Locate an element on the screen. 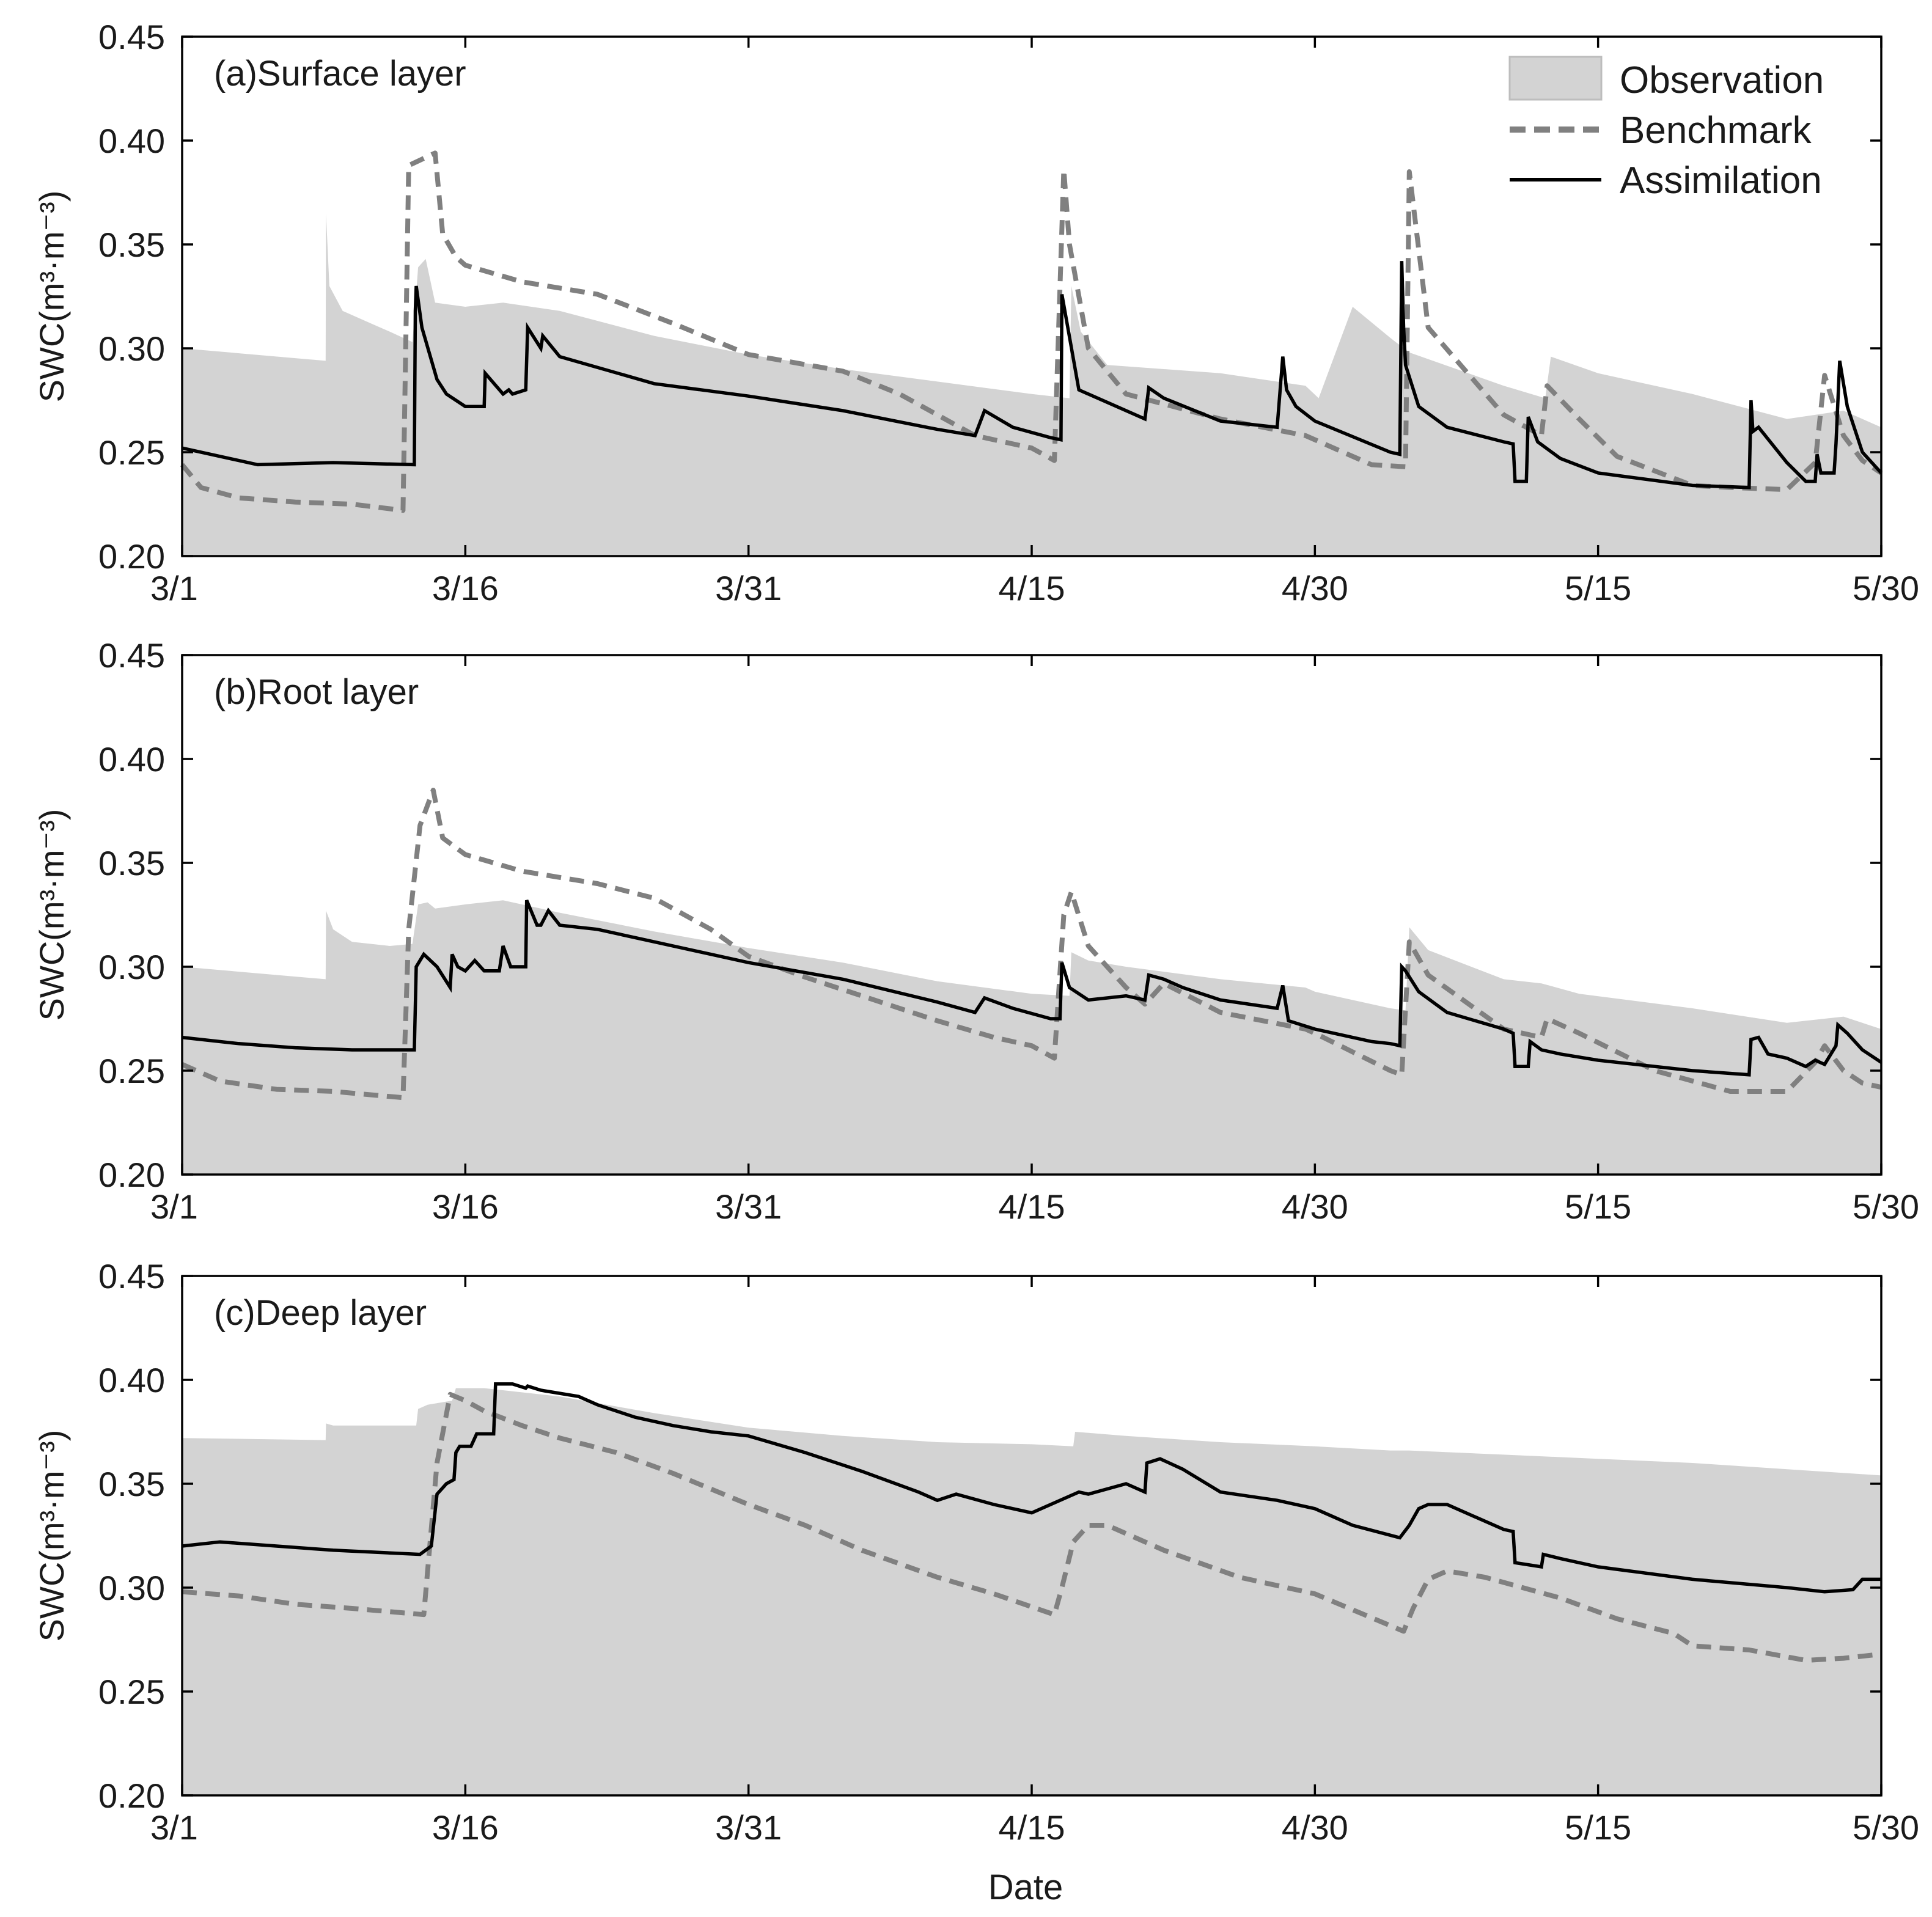 This screenshot has height=1917, width=1932. panel-title: (c)Deep layer is located at coordinates (320, 1313).